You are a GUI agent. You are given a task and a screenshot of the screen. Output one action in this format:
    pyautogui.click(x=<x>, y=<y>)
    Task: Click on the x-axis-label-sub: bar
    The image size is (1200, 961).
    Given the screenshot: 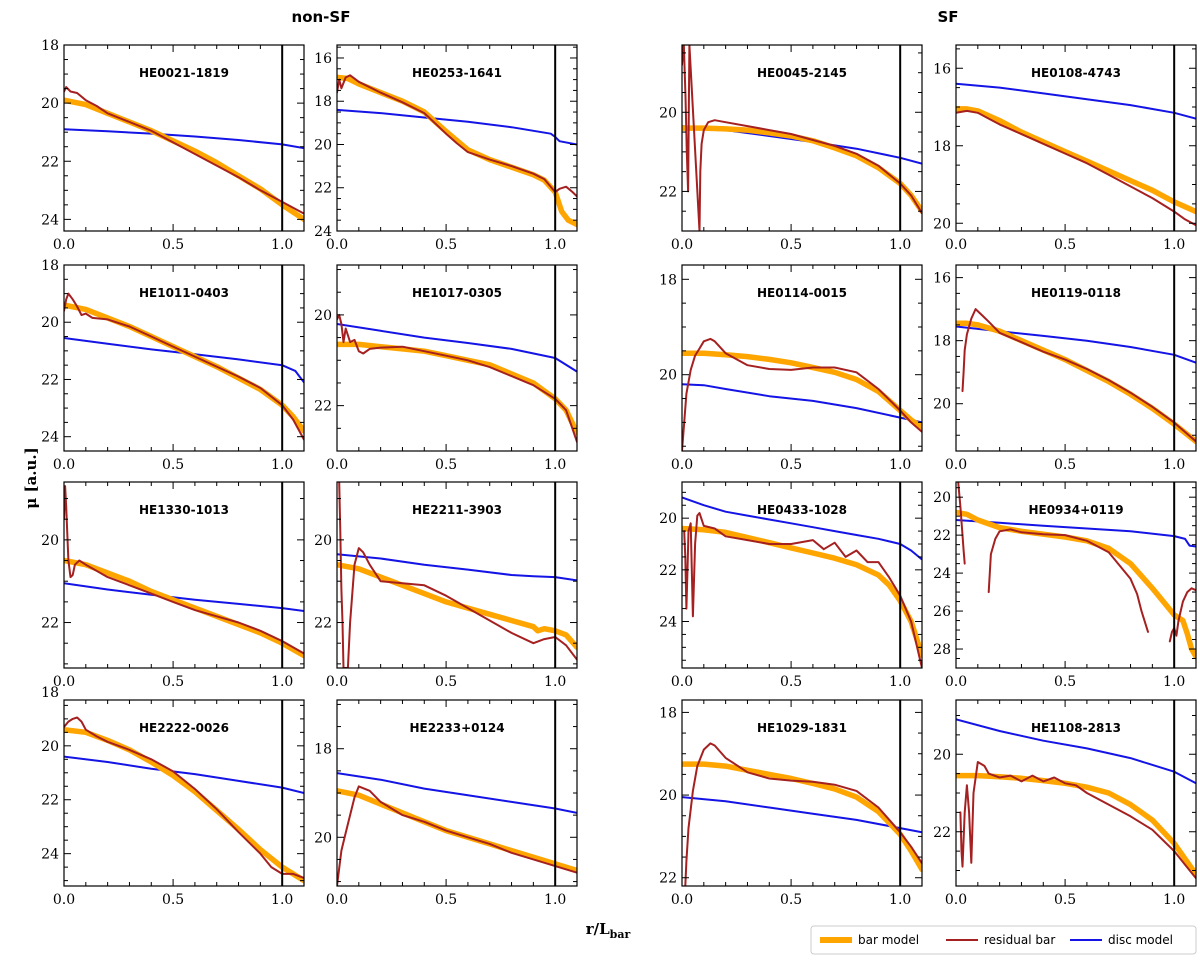 What is the action you would take?
    pyautogui.click(x=620, y=934)
    